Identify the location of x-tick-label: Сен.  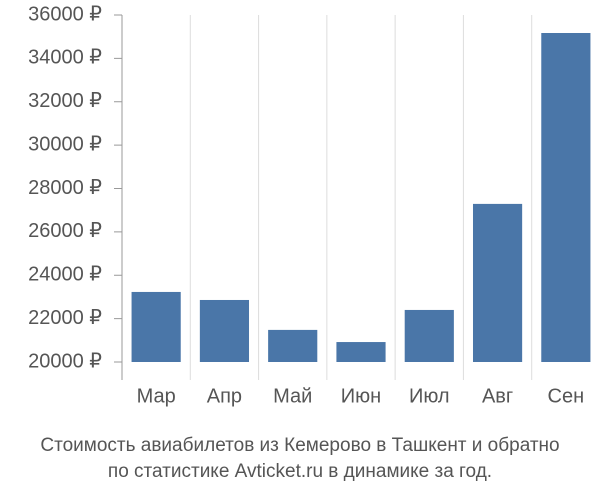
(566, 396).